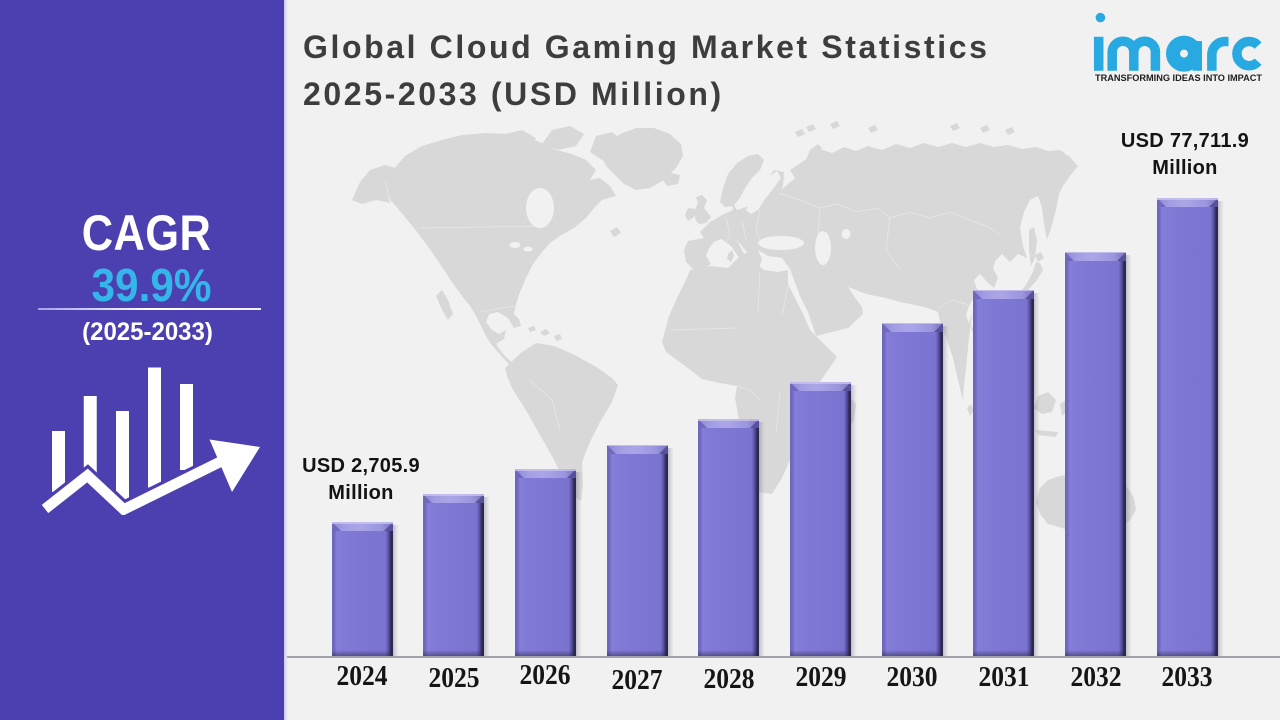 This screenshot has height=720, width=1280. What do you see at coordinates (1178, 78) in the screenshot?
I see `svg-text: TRANSFORMING IDEAS INTO IMPACT` at bounding box center [1178, 78].